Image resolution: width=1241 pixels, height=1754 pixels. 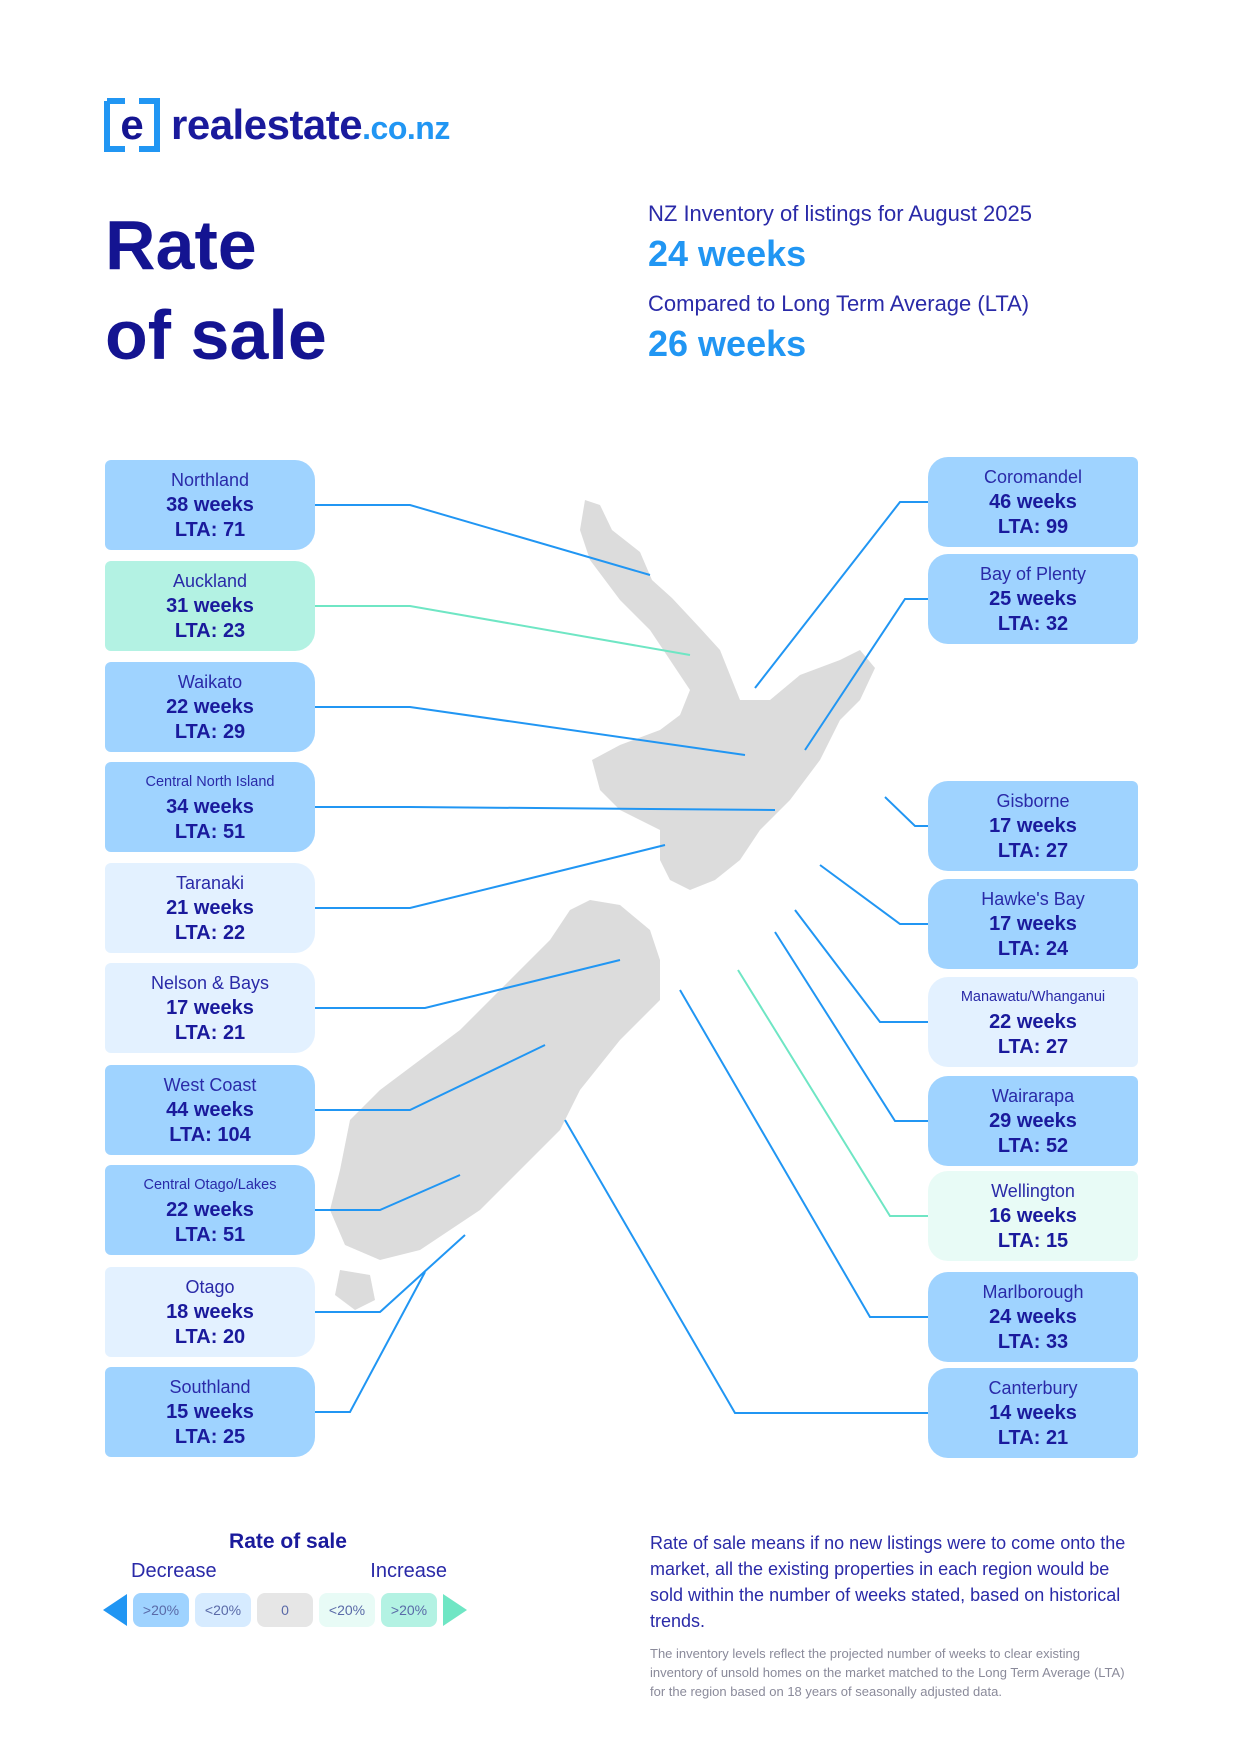 What do you see at coordinates (115, 1610) in the screenshot?
I see `decrease-arrow-icon` at bounding box center [115, 1610].